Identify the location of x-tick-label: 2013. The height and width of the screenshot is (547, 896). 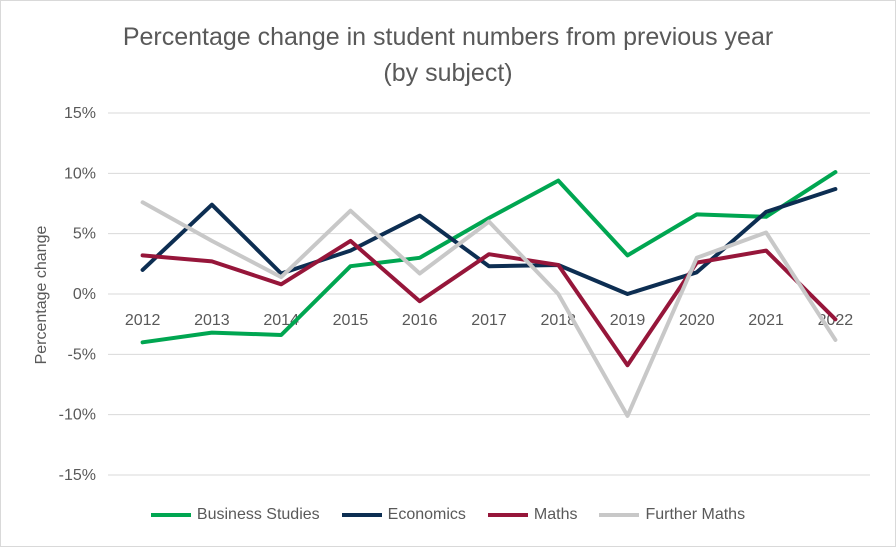
(212, 320).